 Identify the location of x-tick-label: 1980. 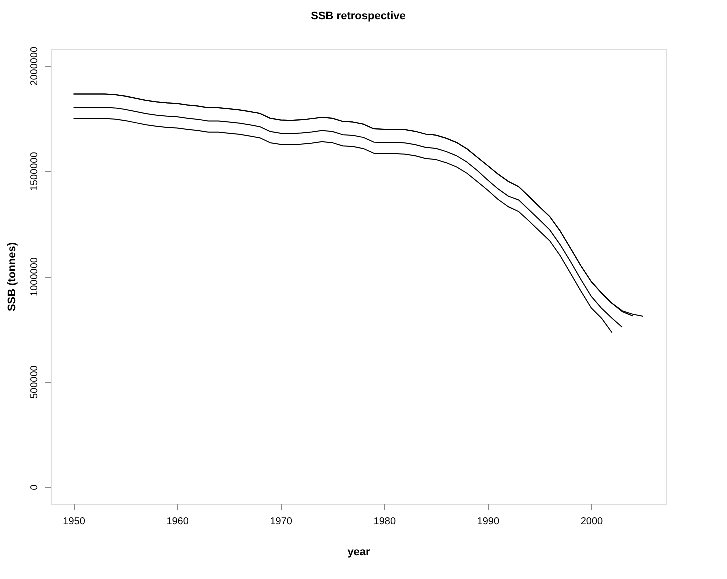
(385, 522).